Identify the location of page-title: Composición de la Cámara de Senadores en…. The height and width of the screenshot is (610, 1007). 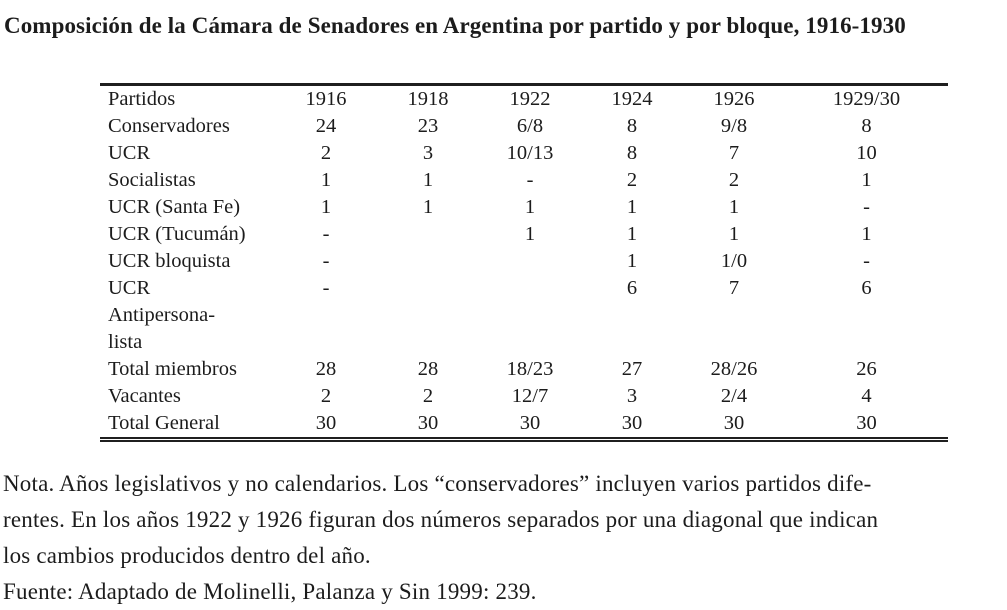
(455, 25).